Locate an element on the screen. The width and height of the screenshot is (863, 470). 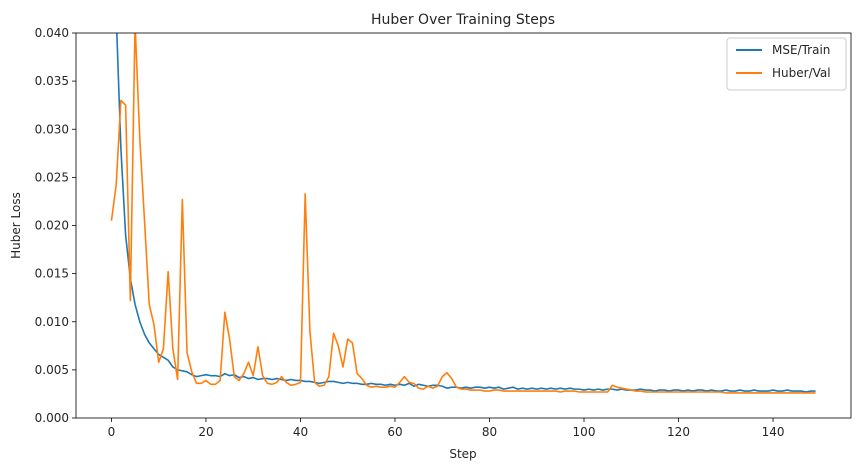
y-tick-label: 0.000 is located at coordinates (52, 418).